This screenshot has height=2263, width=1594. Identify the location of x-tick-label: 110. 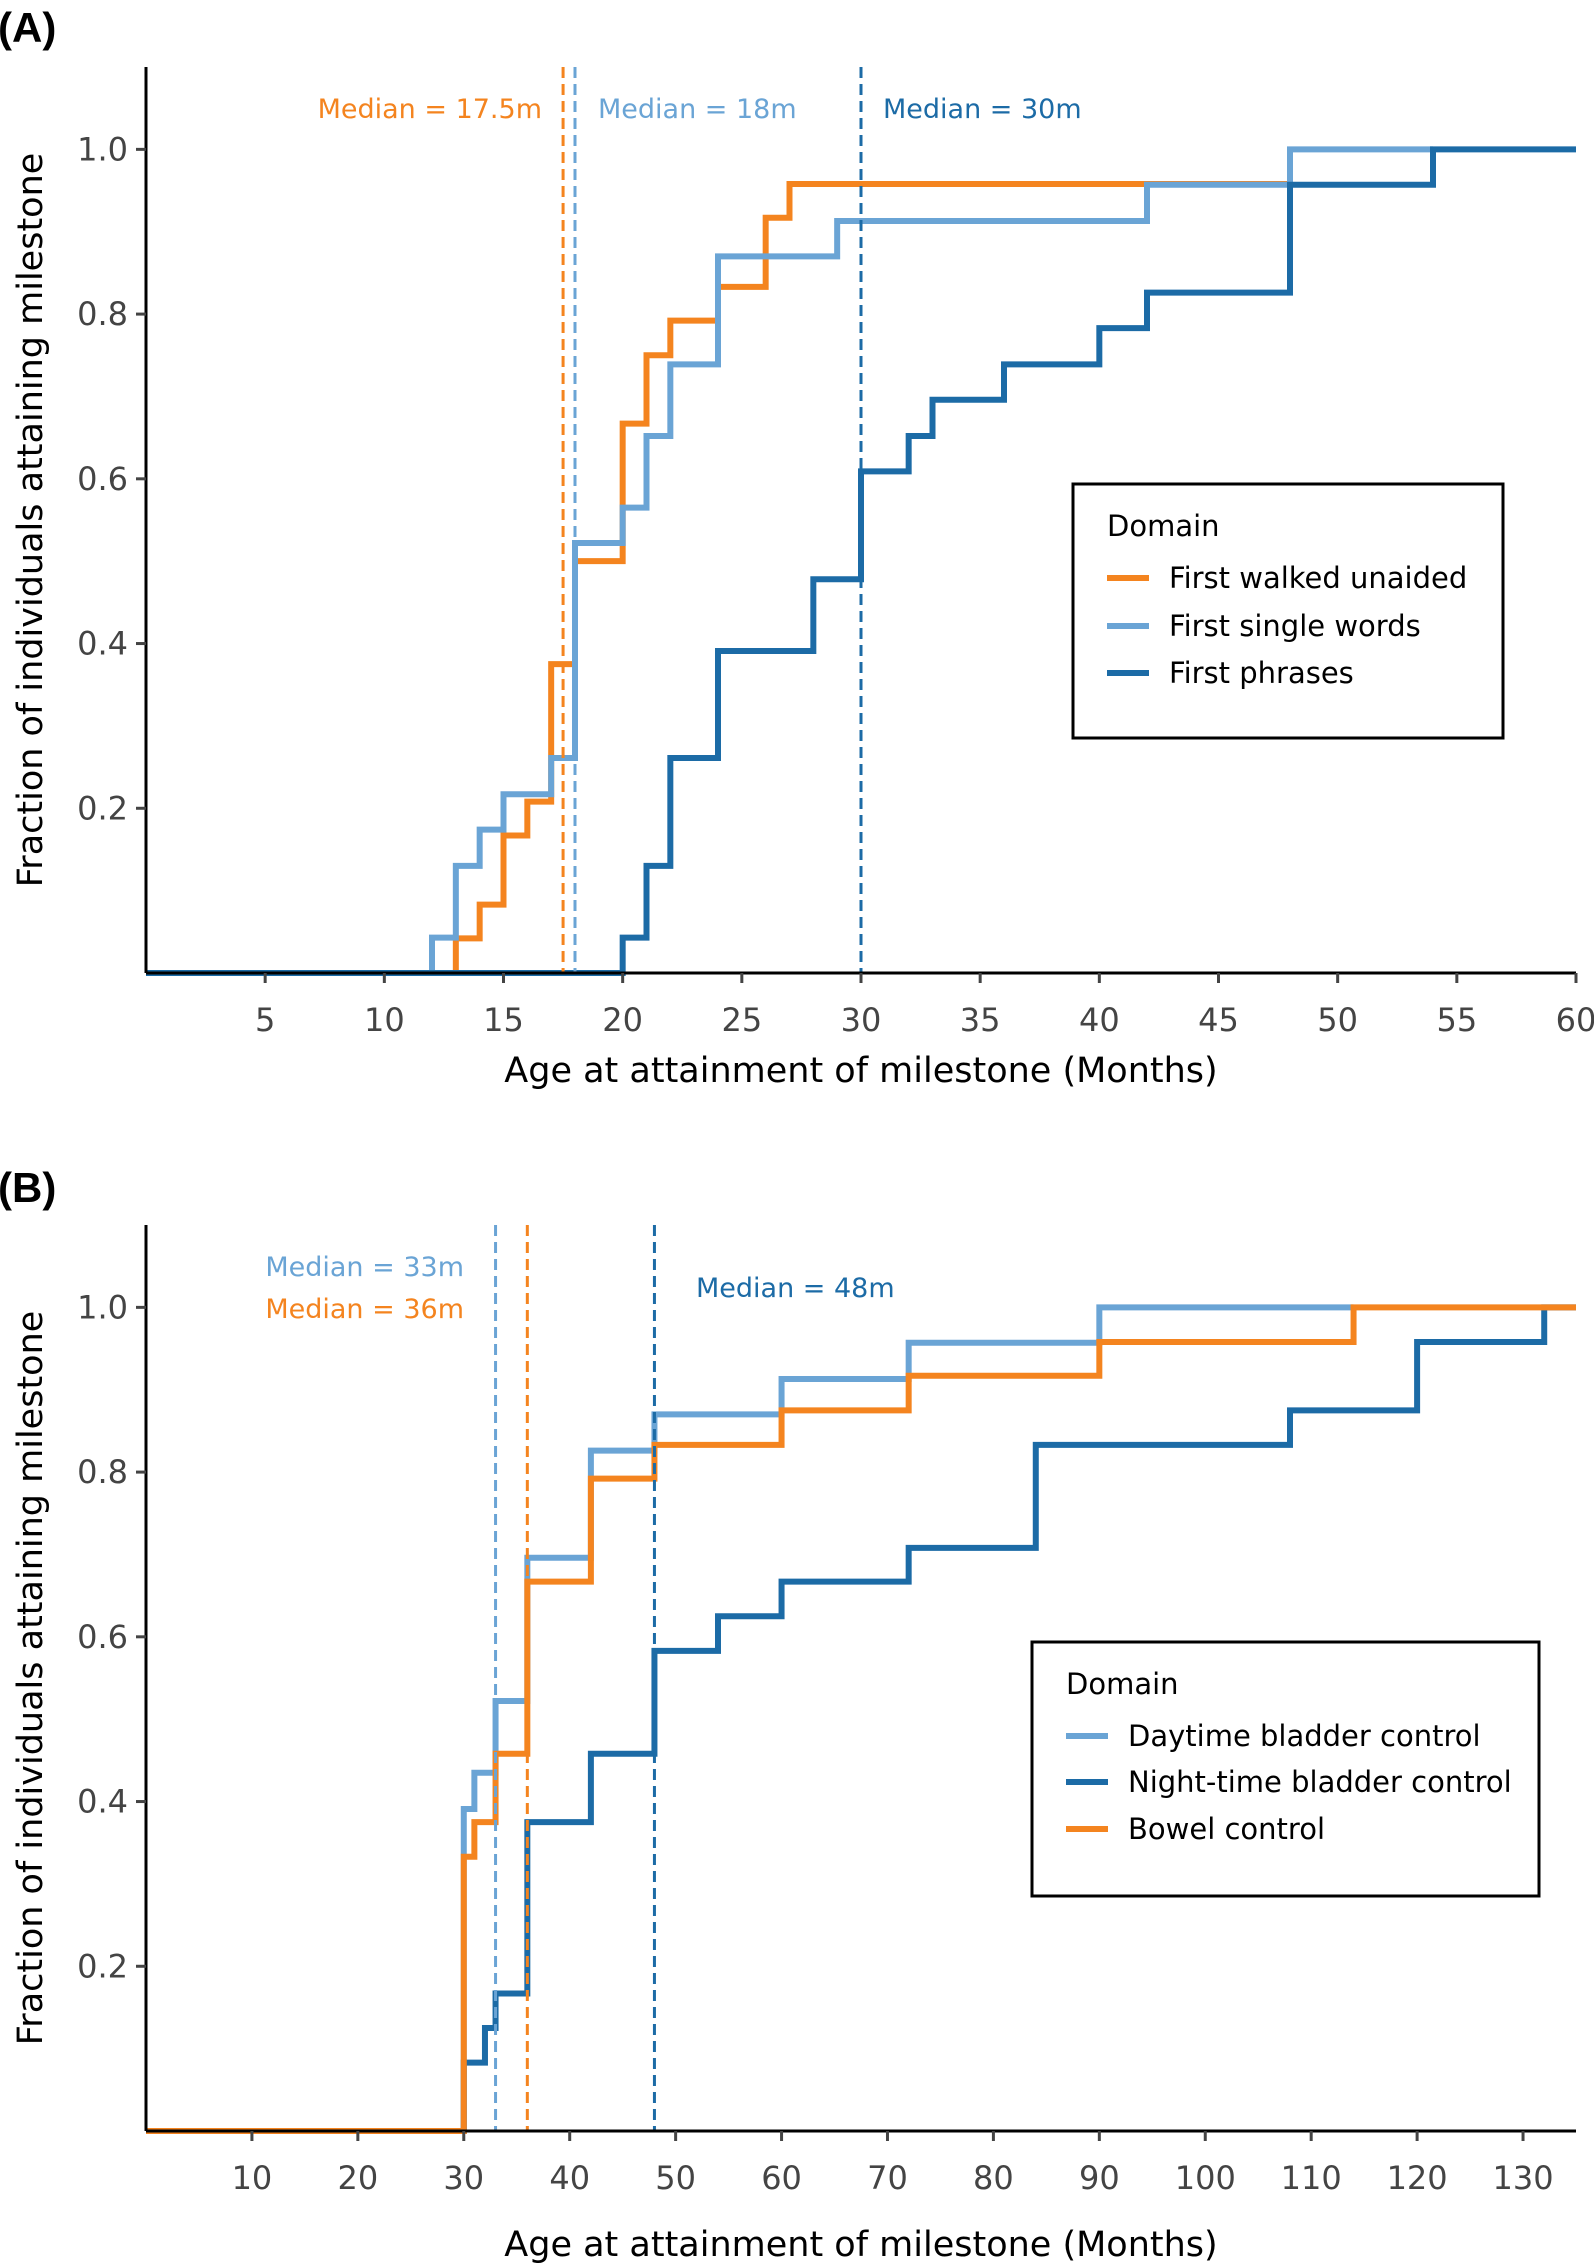
(1311, 2178).